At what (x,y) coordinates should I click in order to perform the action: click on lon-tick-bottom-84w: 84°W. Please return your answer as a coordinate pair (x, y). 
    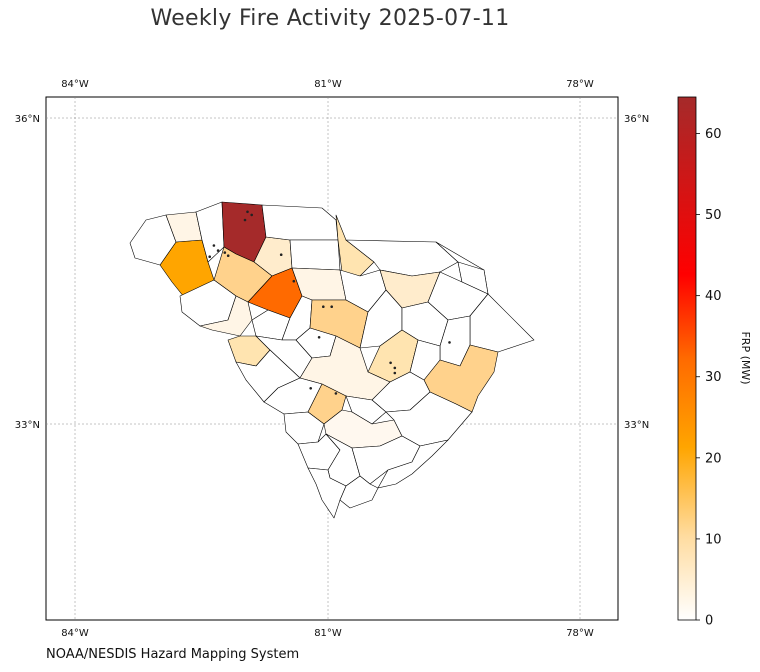
    Looking at the image, I should click on (75, 633).